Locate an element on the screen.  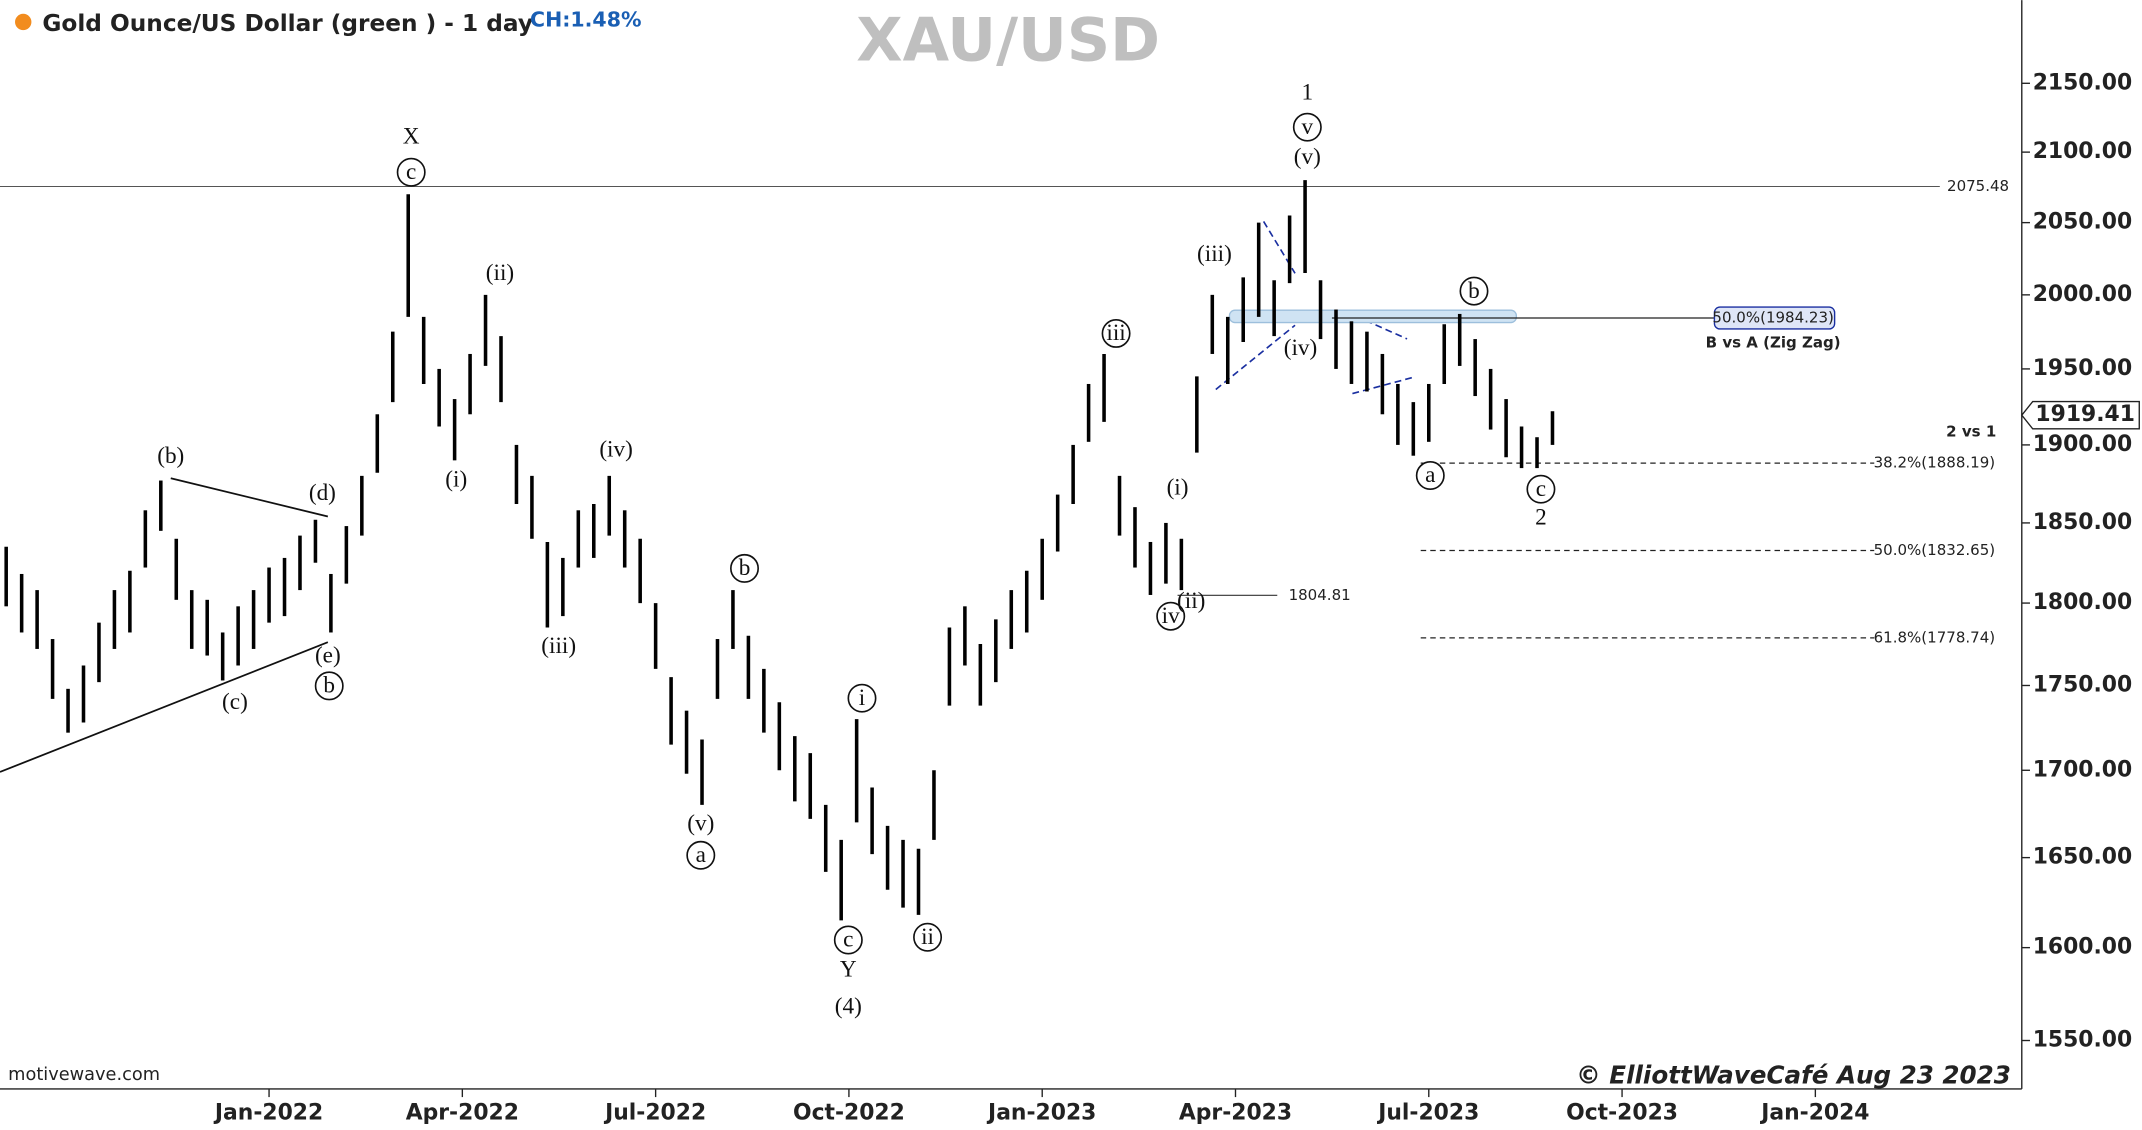
level-label: 1804.81 is located at coordinates (1320, 595).